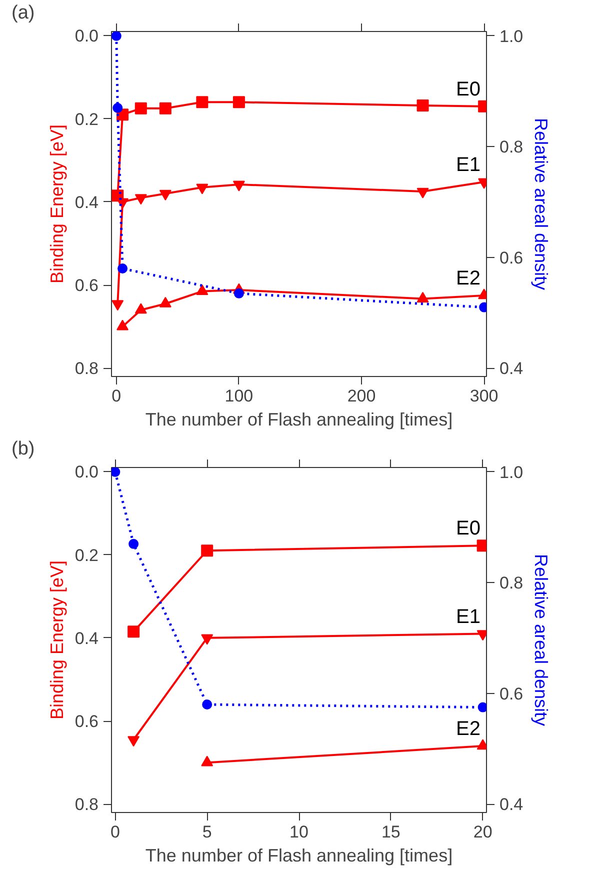  I want to click on chart-title: (a), so click(23, 13).